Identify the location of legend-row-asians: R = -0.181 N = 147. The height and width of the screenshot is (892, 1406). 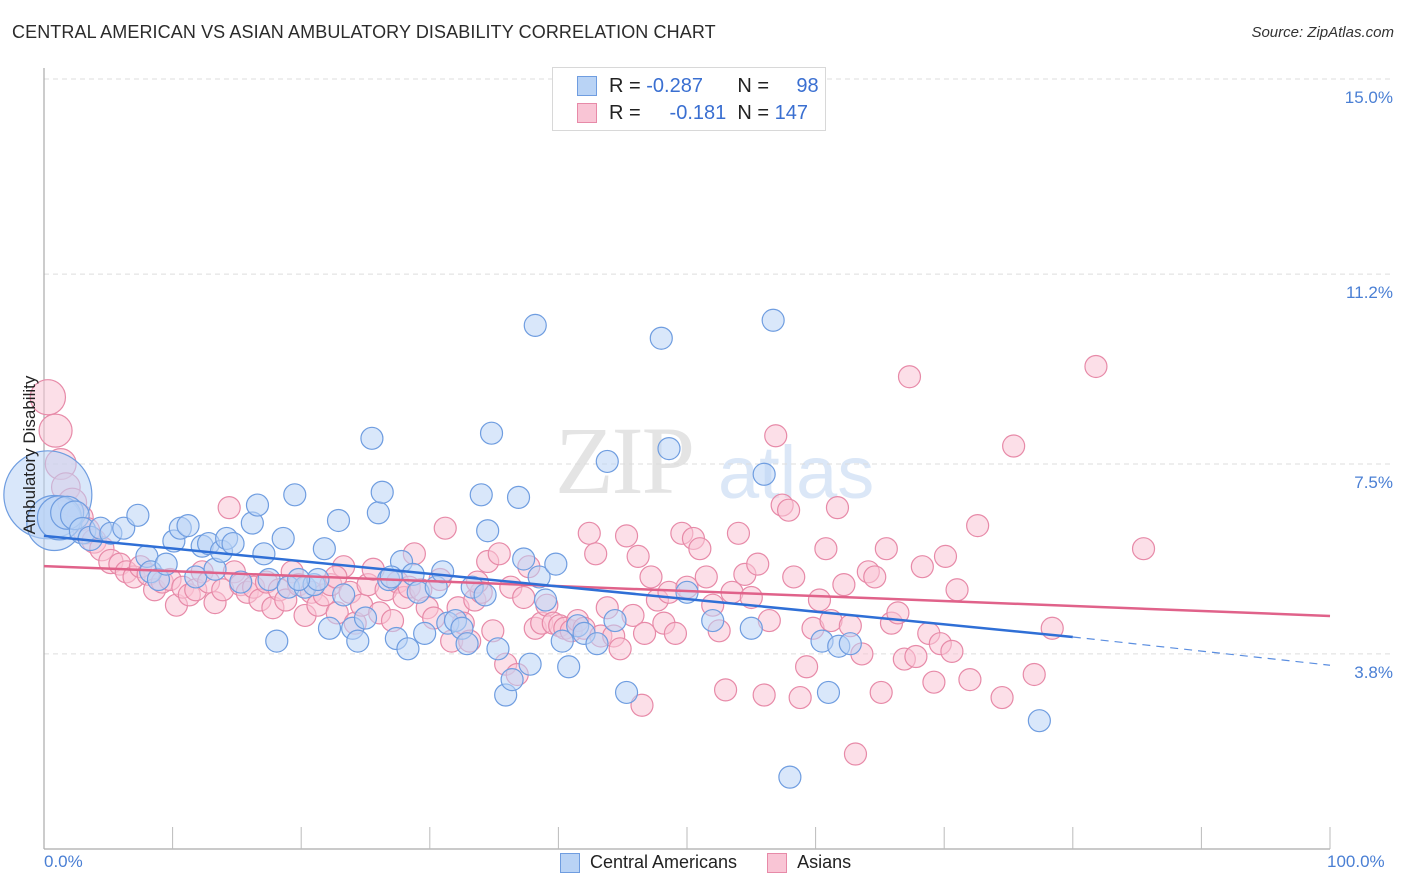
(698, 113).